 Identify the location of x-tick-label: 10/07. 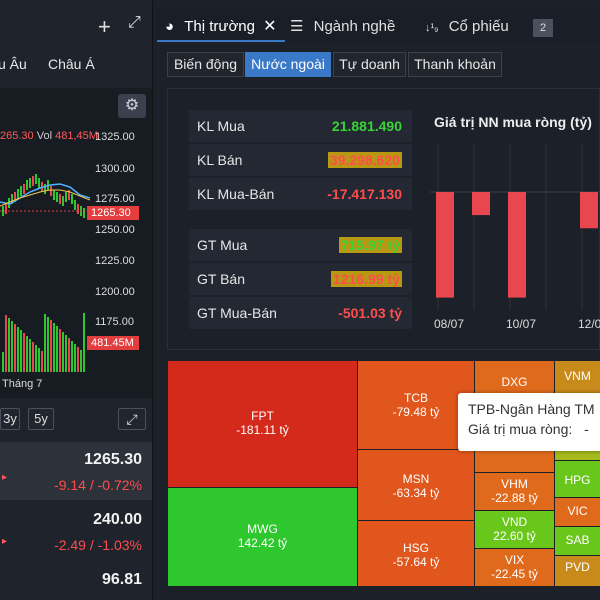
(521, 324).